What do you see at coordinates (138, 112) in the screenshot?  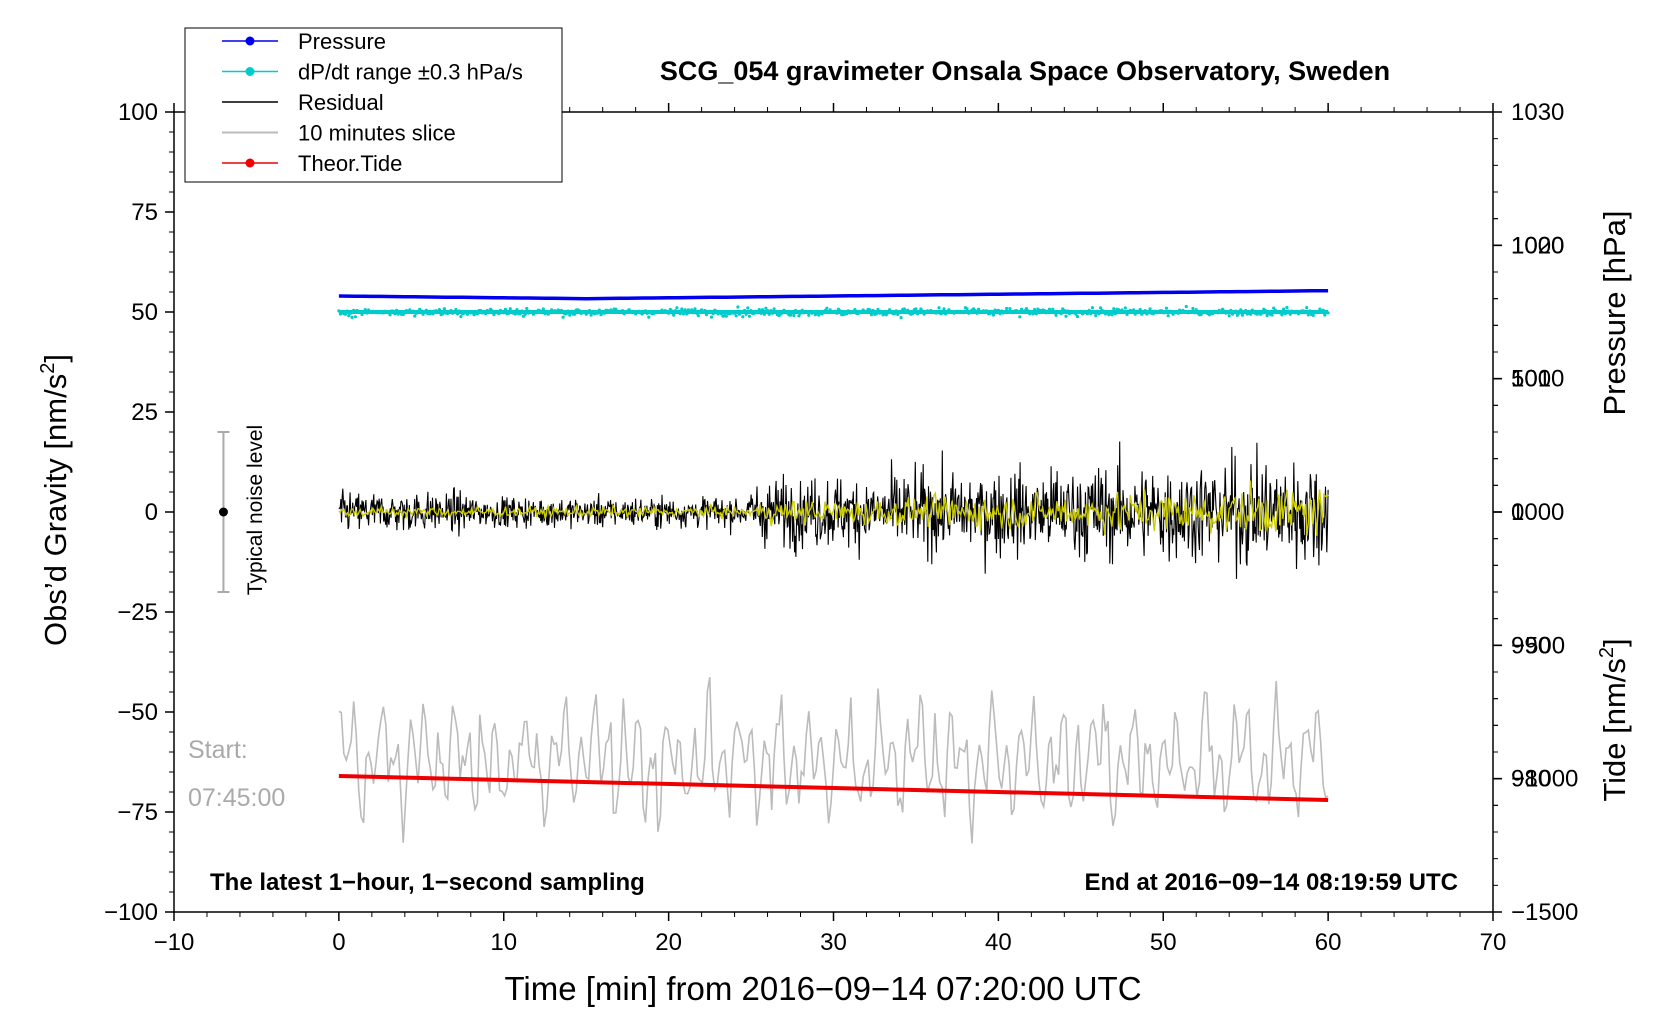 I see `y-tick-label: 100` at bounding box center [138, 112].